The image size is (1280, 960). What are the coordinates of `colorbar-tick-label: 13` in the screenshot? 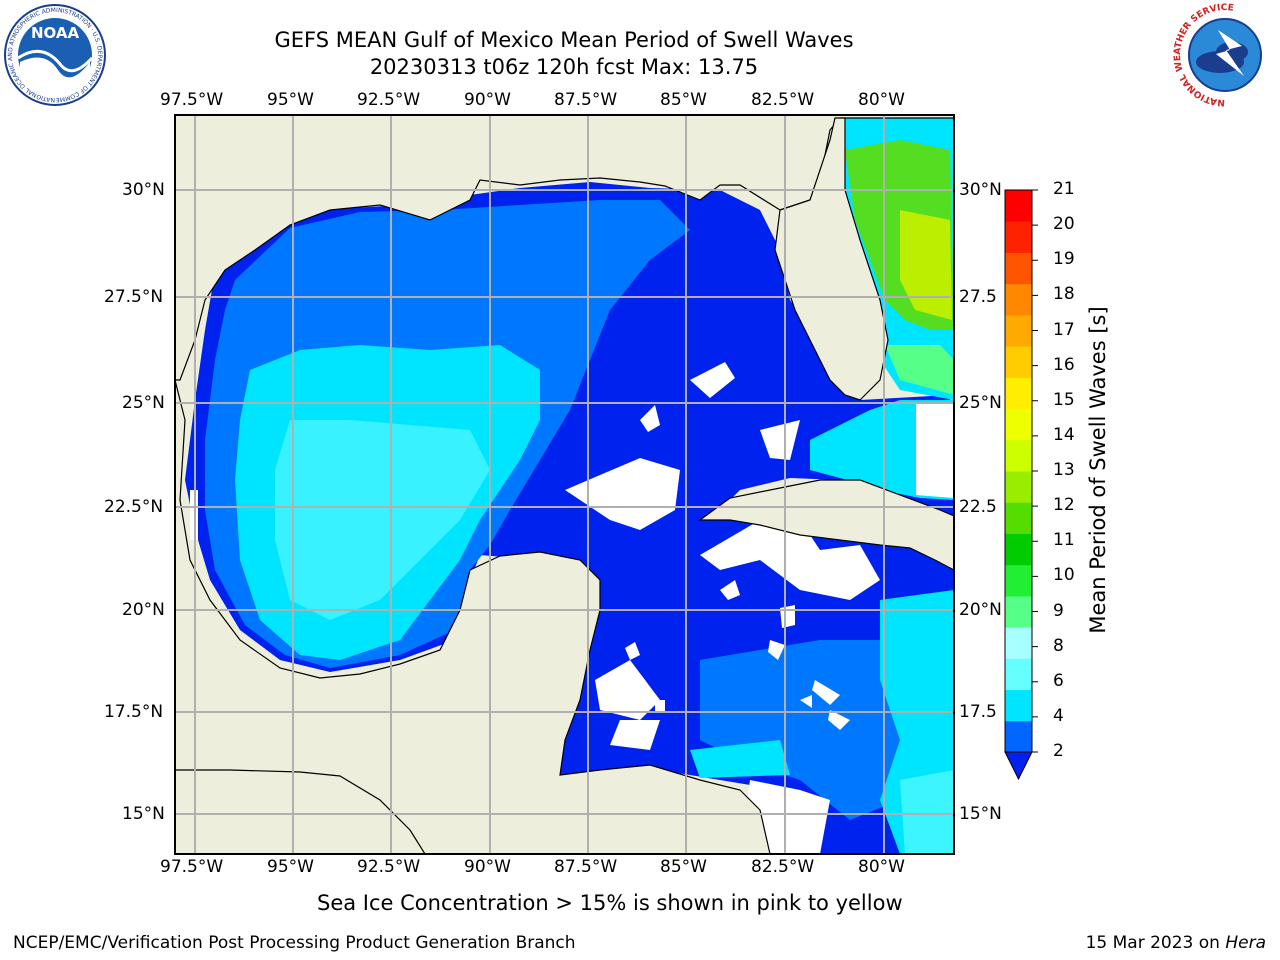 It's located at (1064, 470).